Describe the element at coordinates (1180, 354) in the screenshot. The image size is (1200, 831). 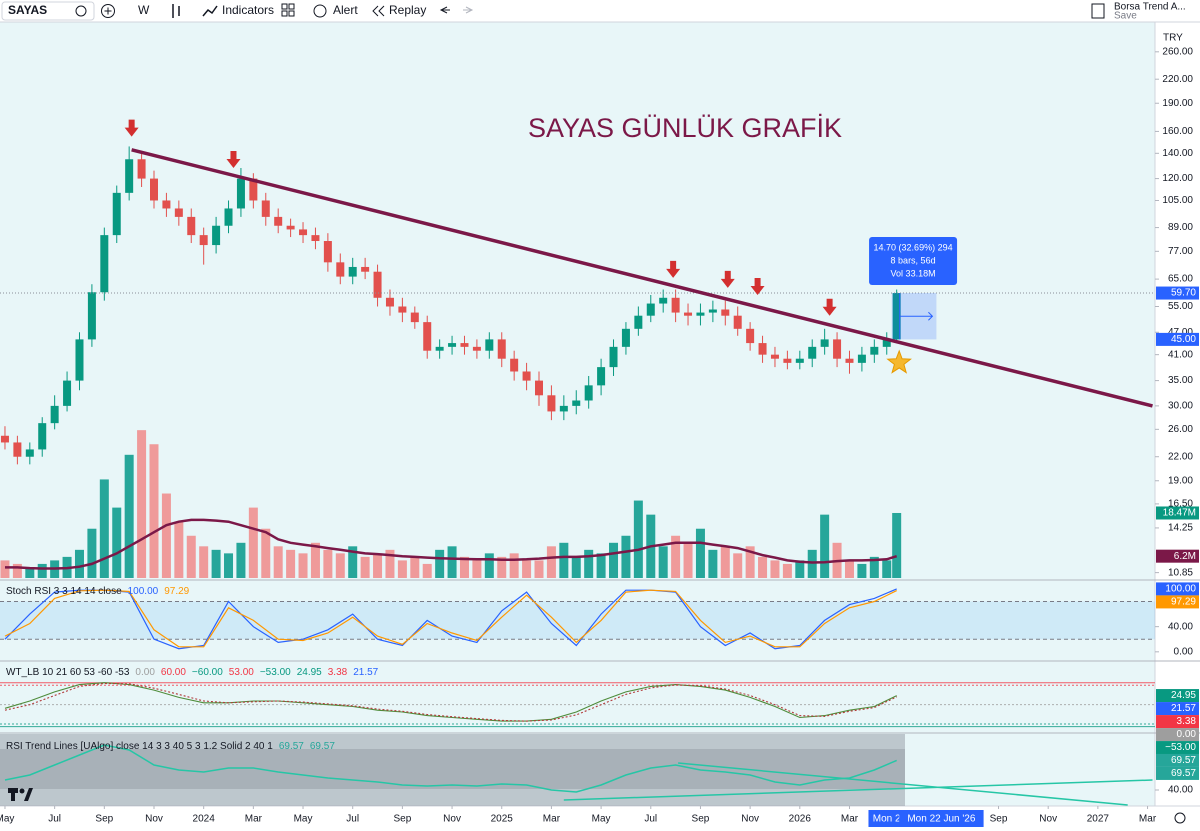
I see `y-tick-label: 41.00` at that location.